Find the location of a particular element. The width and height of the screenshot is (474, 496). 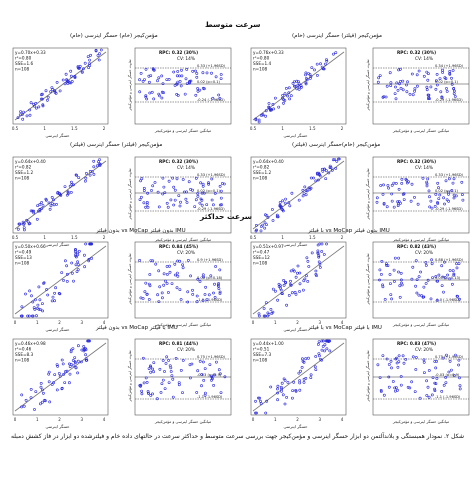

regression-stat: SSE=1.2 is located at coordinates (262, 172).